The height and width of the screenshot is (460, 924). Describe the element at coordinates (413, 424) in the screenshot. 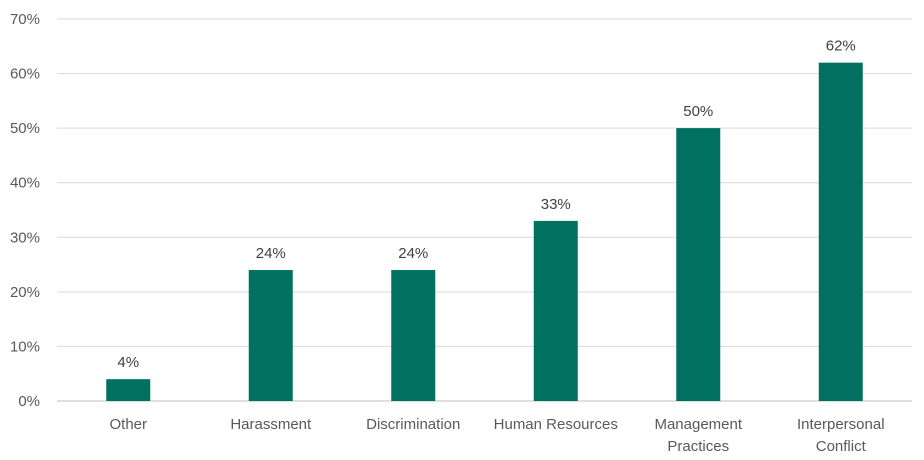

I see `category-label: Discrimination` at that location.